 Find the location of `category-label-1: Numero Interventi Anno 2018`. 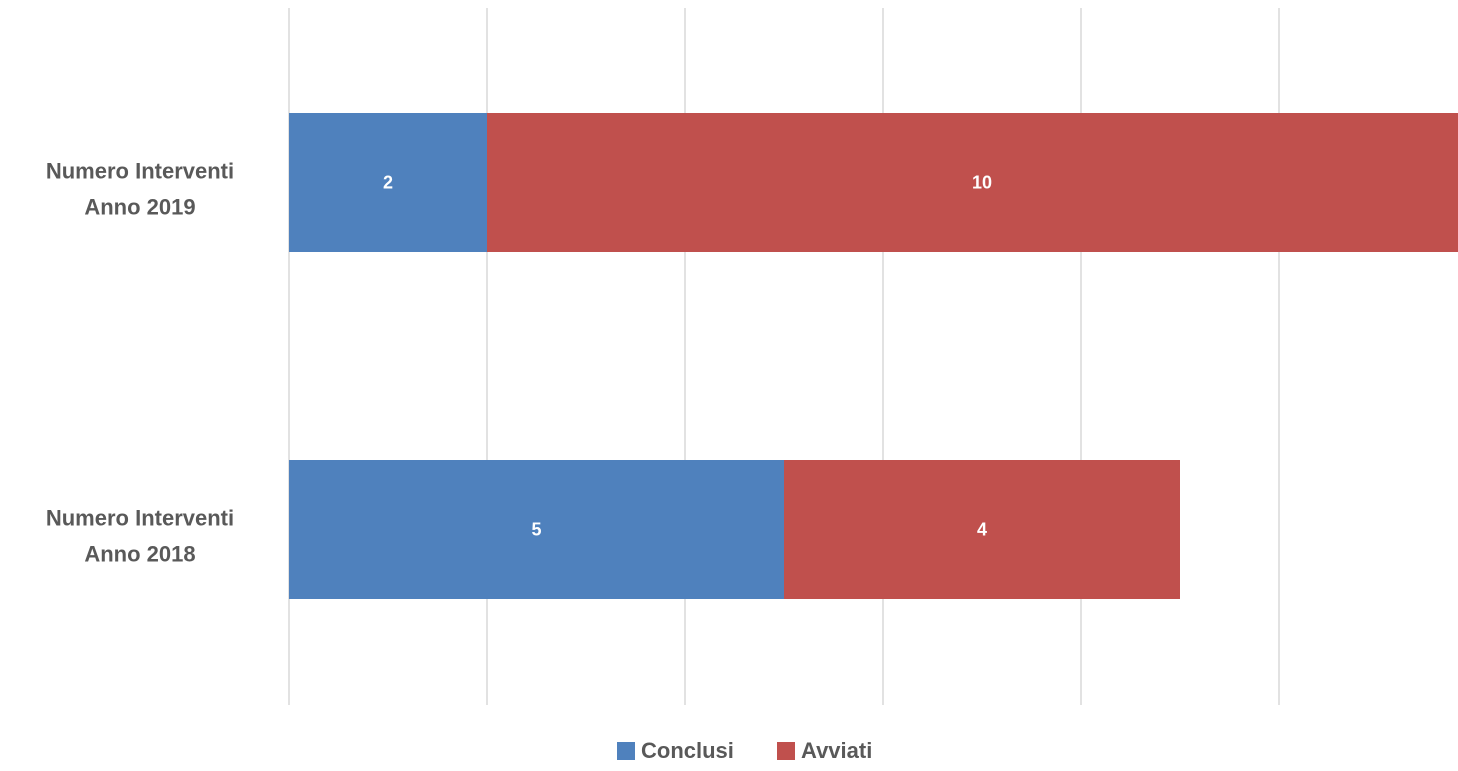

category-label-1: Numero Interventi Anno 2018 is located at coordinates (140, 536).